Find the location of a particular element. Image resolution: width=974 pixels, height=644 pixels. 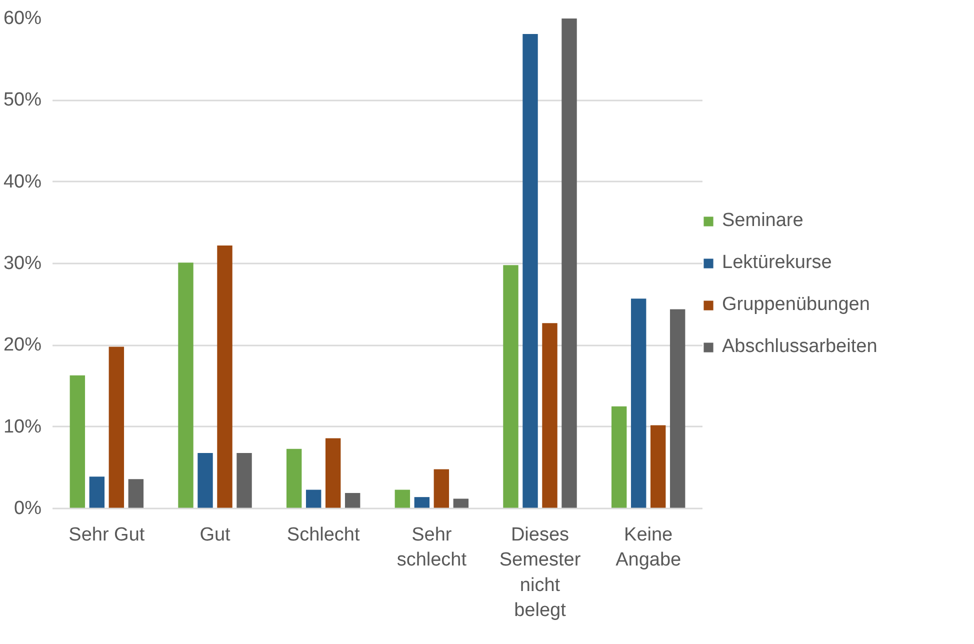

y-tick-label: 30% is located at coordinates (22, 263).